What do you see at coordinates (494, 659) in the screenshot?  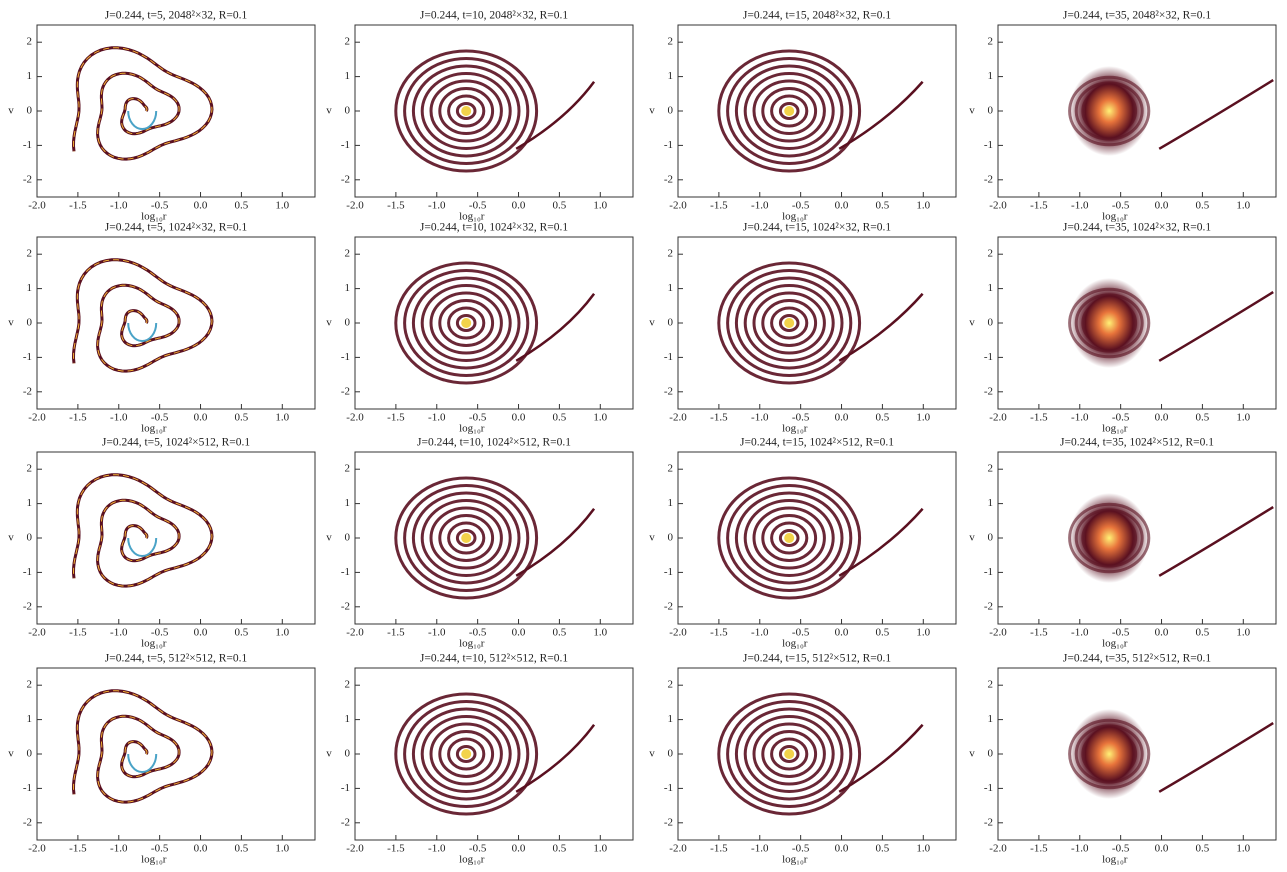 I see `chart-title: J=0.244, t=10, 512²×512, R=0.1` at bounding box center [494, 659].